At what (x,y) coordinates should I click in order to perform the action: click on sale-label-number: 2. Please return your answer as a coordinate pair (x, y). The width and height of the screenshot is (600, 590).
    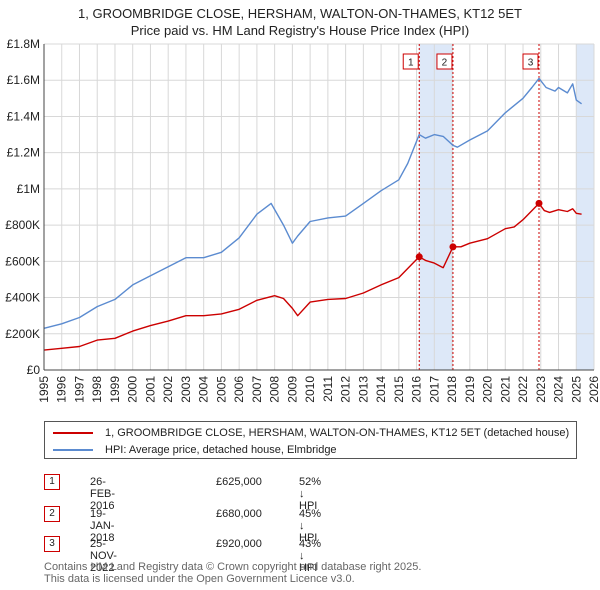
    Looking at the image, I should click on (445, 63).